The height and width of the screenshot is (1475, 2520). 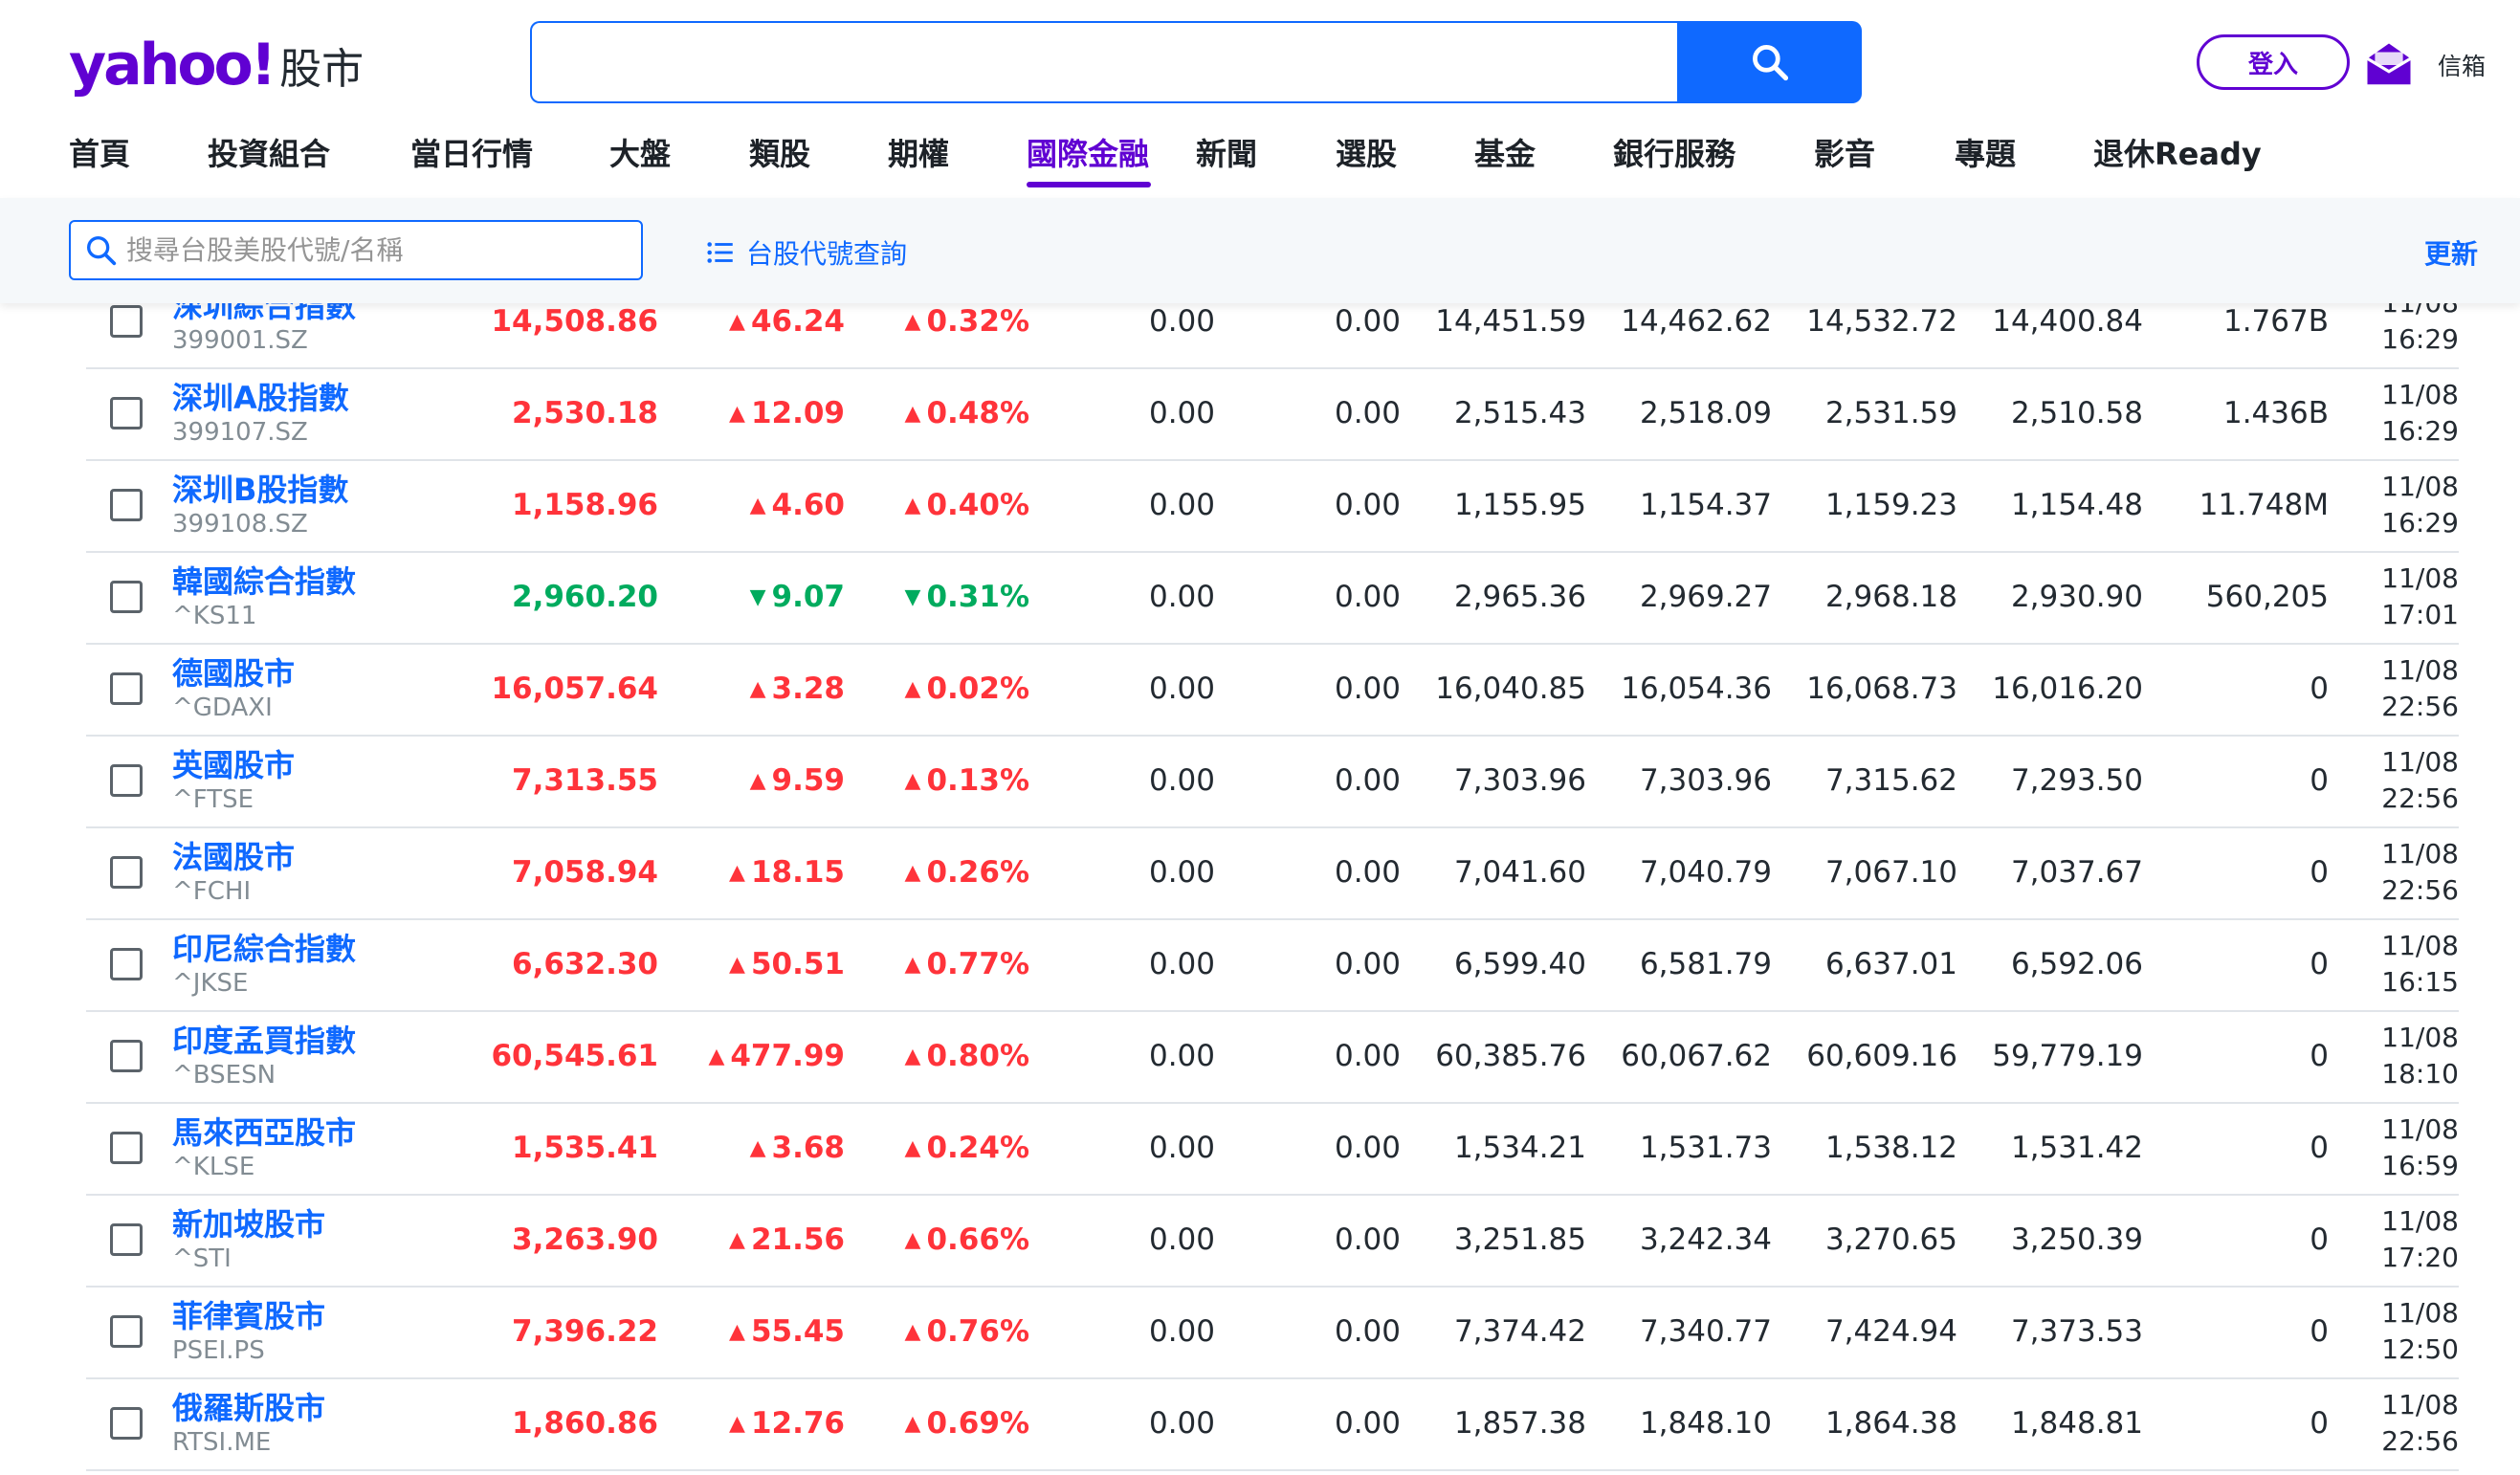 I want to click on refresh-button: 更新, so click(x=2451, y=254).